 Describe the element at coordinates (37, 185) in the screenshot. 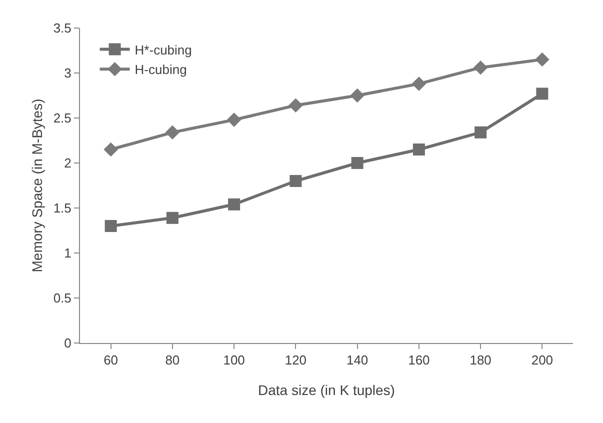

I see `y-axis-title: Memory Space (in M-Bytes)` at that location.